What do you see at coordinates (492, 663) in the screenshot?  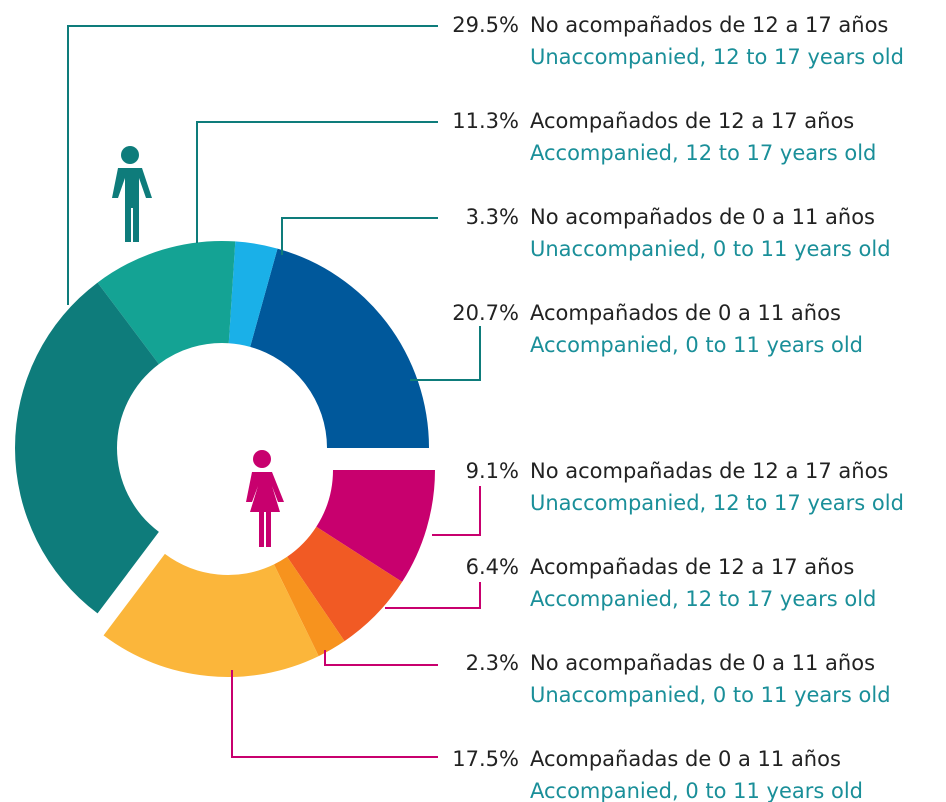 I see `value-label: 2.3%` at bounding box center [492, 663].